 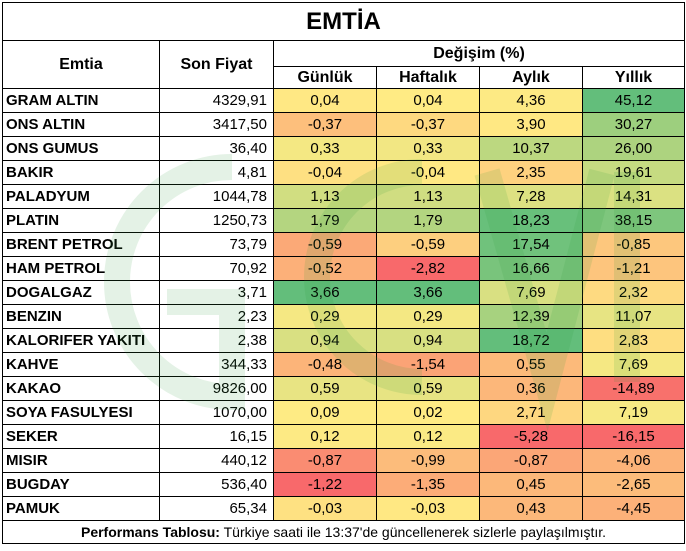 What do you see at coordinates (633, 268) in the screenshot?
I see `yearly-change-cell: -1,21` at bounding box center [633, 268].